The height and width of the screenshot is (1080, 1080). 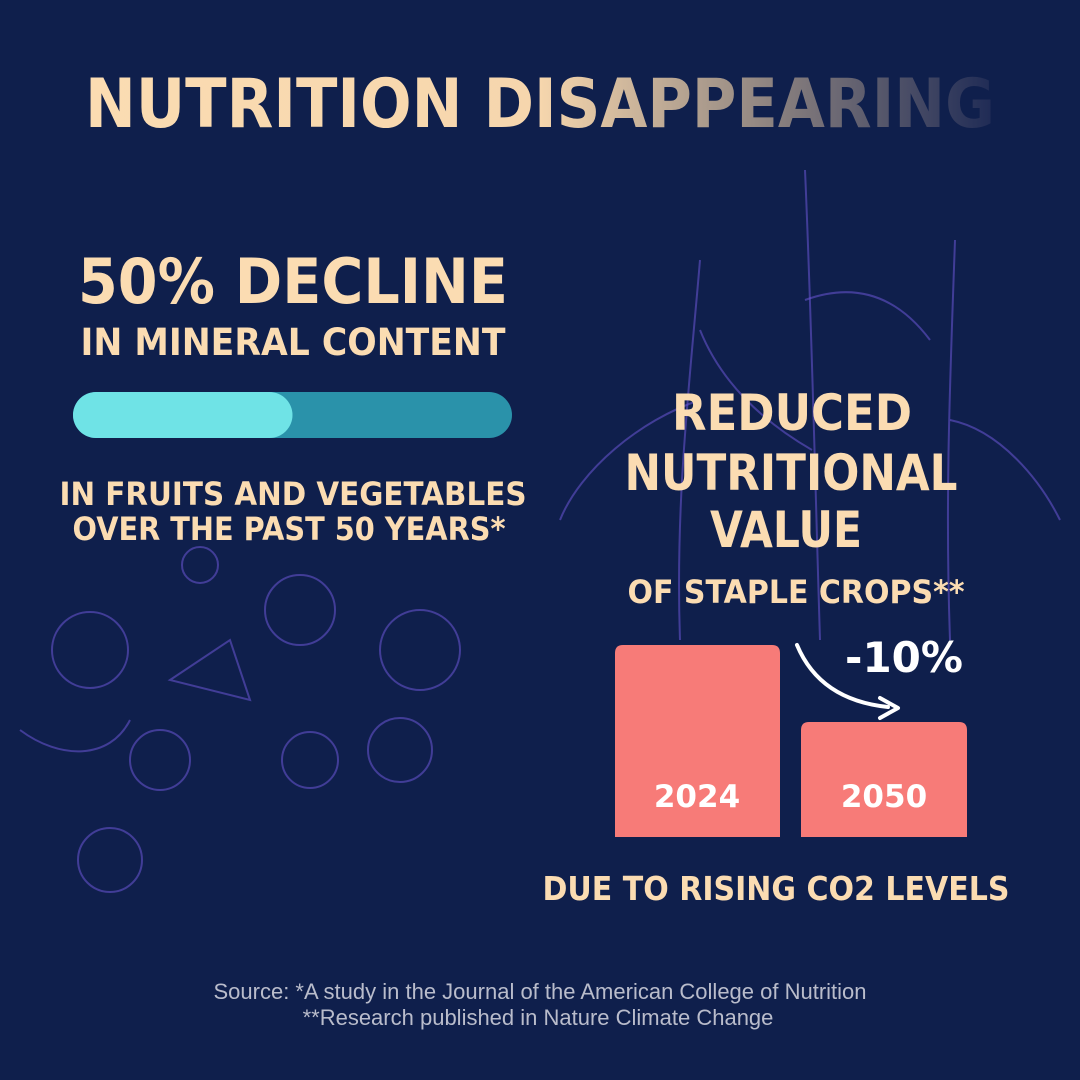 What do you see at coordinates (786, 530) in the screenshot?
I see `headline: VALUE` at bounding box center [786, 530].